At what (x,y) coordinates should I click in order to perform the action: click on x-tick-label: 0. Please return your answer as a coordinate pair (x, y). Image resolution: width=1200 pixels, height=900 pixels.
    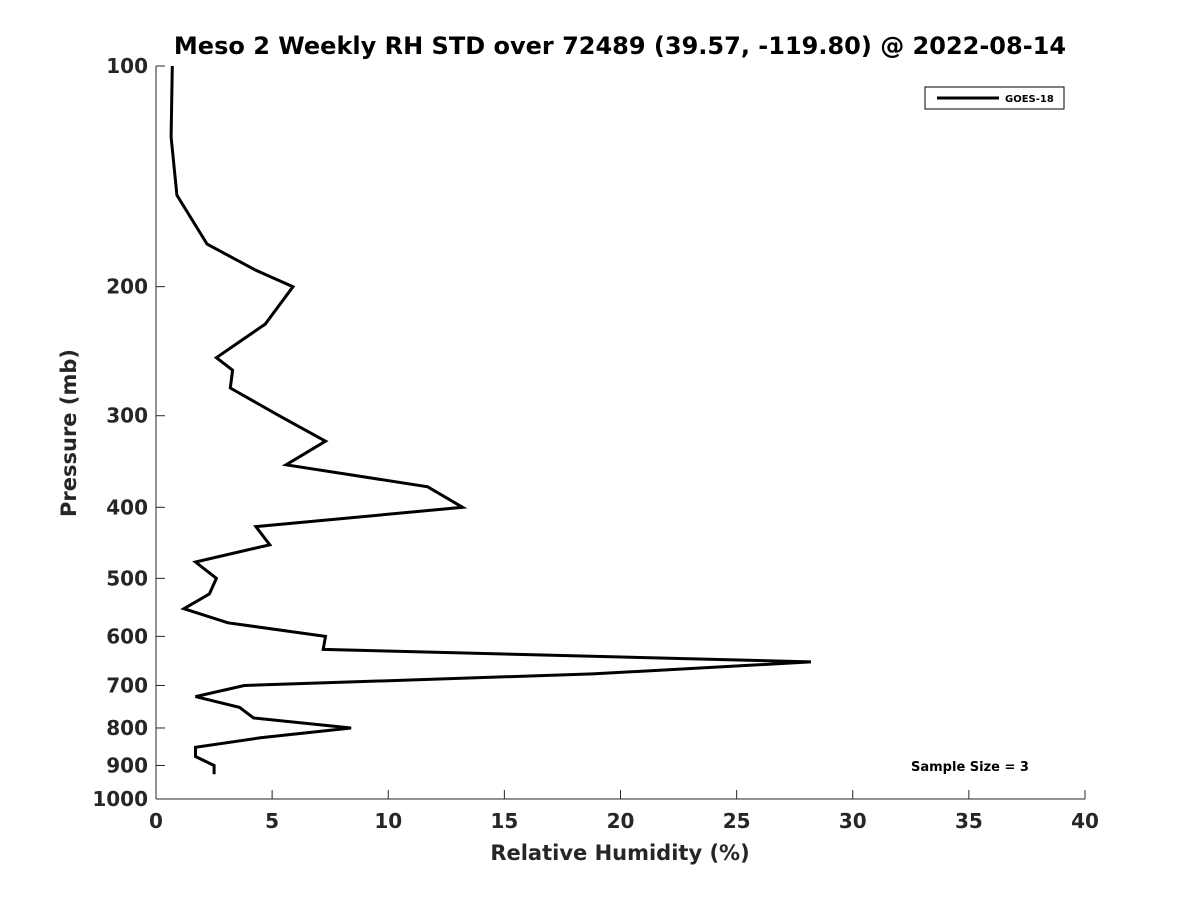
    Looking at the image, I should click on (156, 821).